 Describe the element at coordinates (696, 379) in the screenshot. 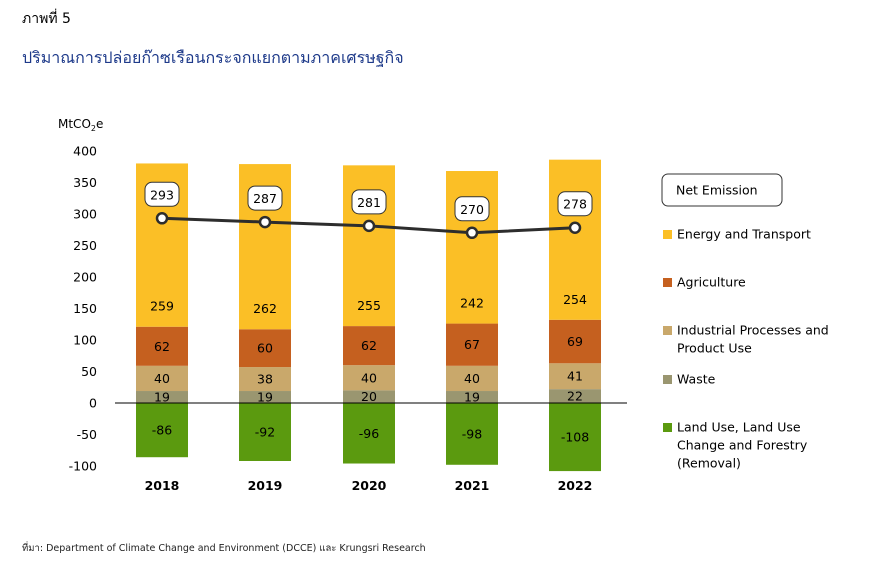

I see `legend-label: Waste` at that location.